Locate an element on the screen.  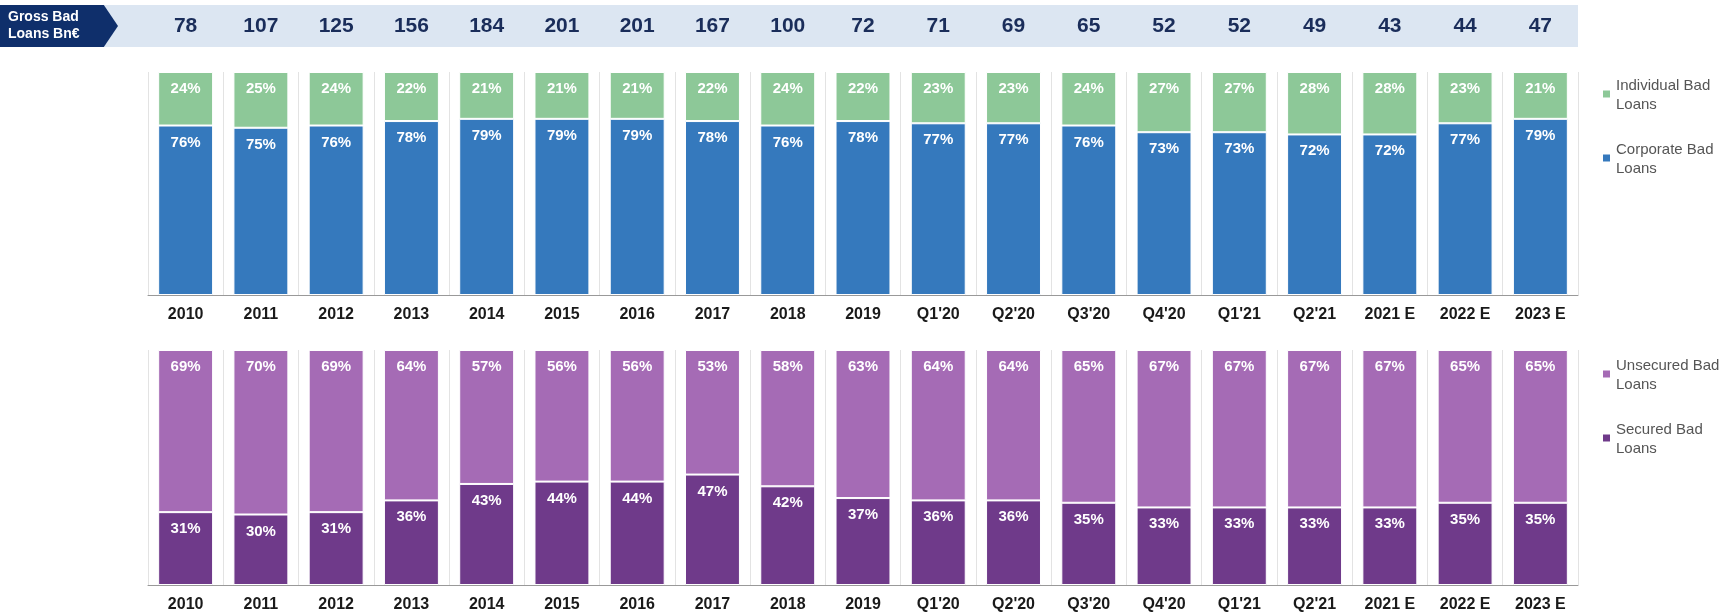
text: 184 is located at coordinates (487, 25).